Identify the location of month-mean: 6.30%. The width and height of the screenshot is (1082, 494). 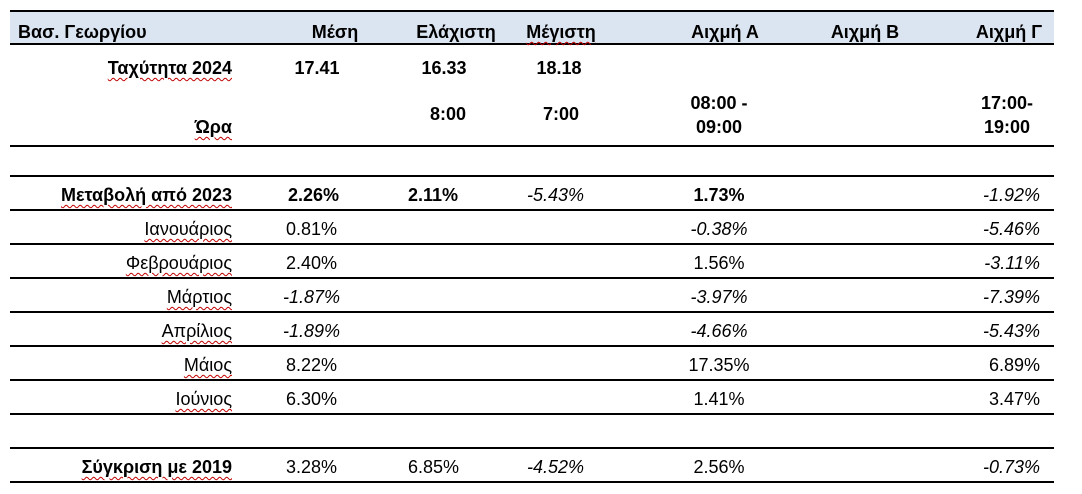
(312, 399).